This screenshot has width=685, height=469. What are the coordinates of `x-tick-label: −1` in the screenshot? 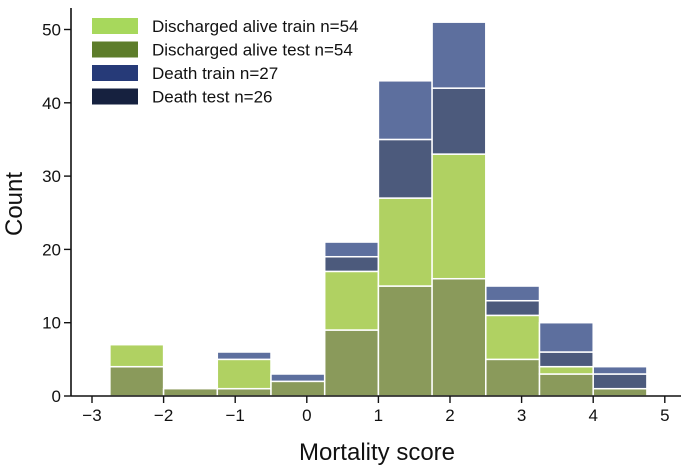 It's located at (235, 415).